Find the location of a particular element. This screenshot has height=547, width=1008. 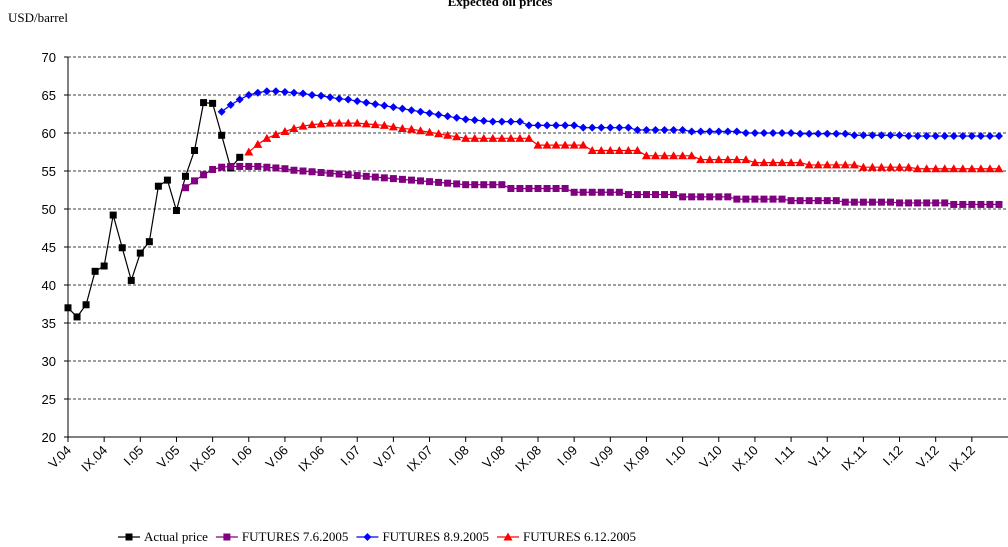

x-tick-label: IX.09 is located at coordinates (637, 459).